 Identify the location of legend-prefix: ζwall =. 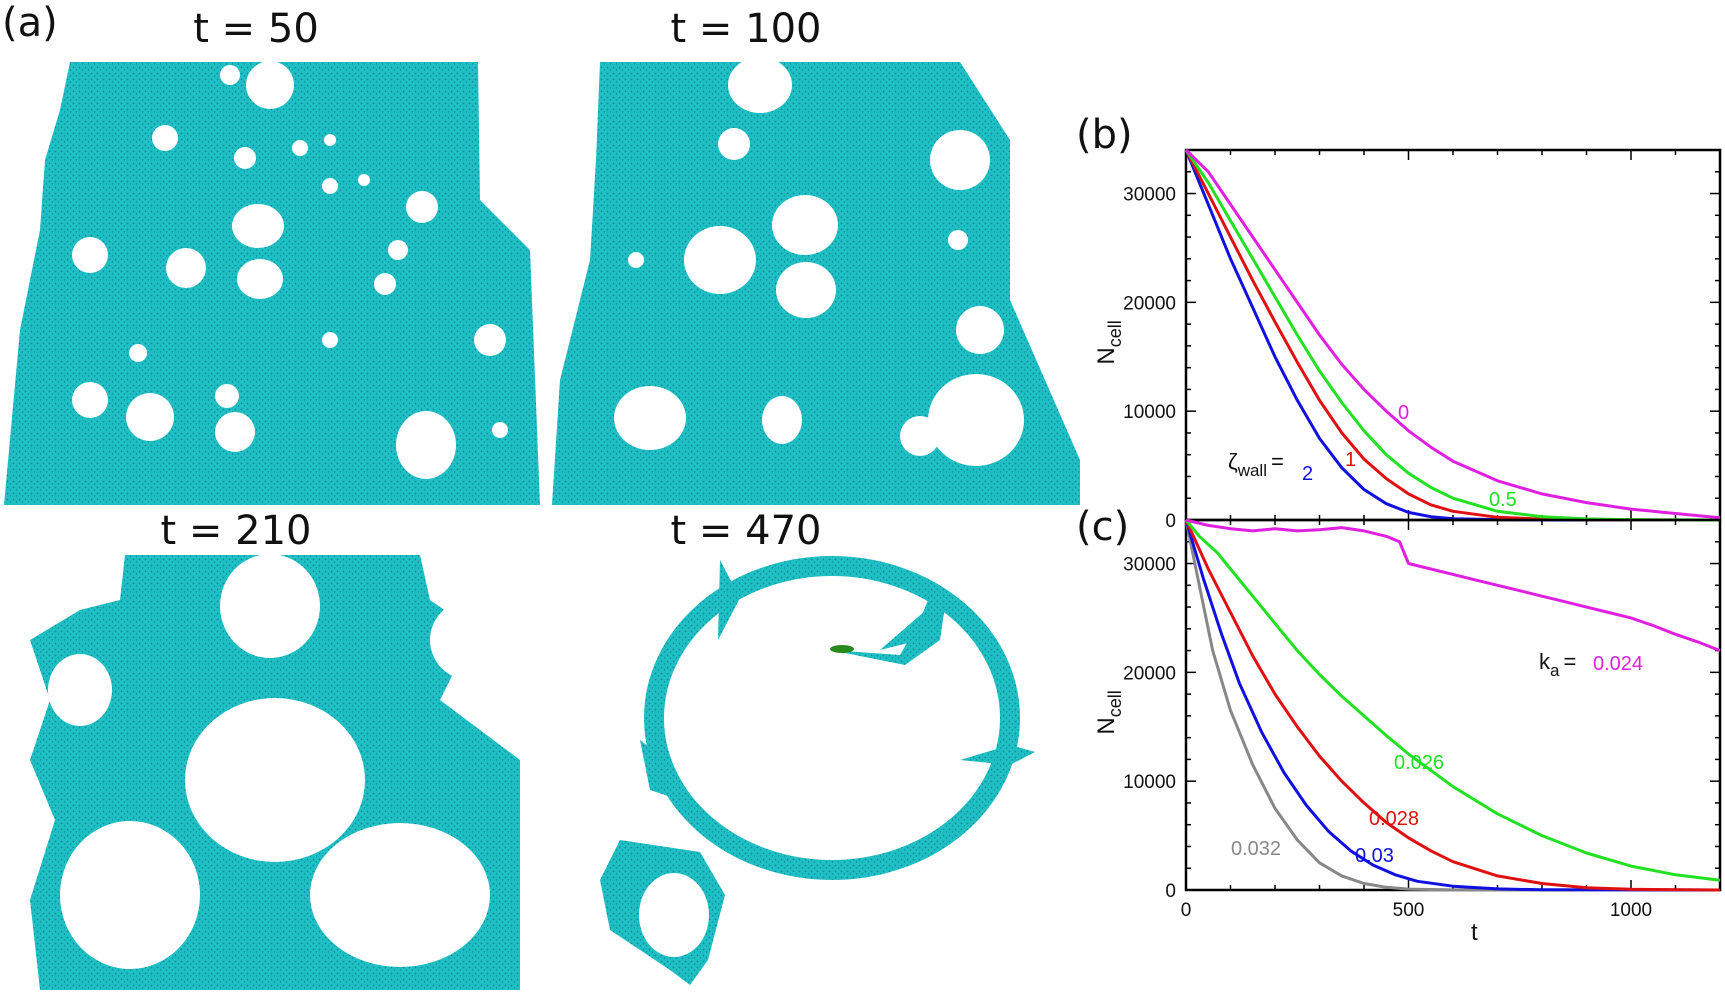
(1256, 464).